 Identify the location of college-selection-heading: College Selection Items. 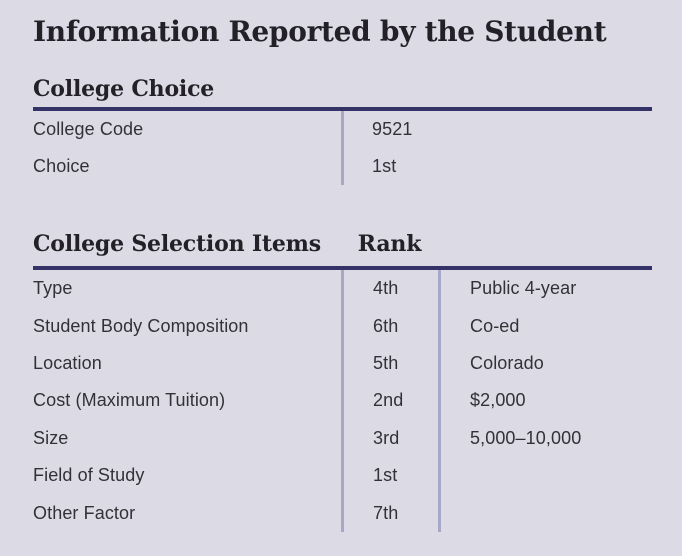
(177, 244).